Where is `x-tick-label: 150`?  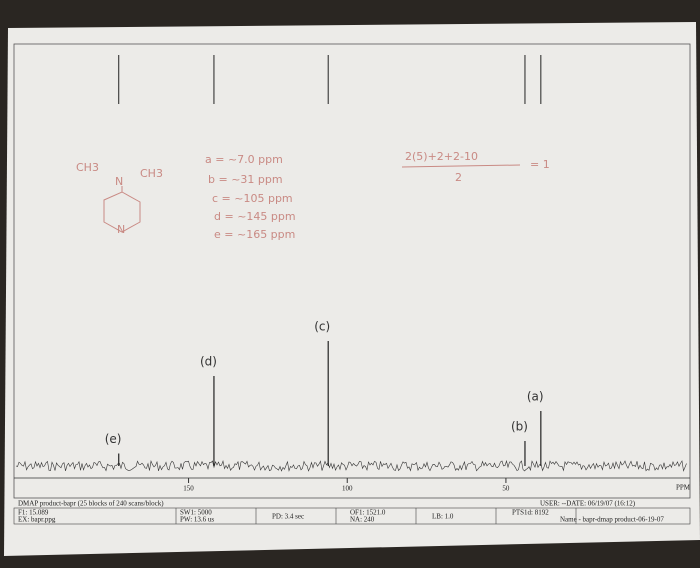 x-tick-label: 150 is located at coordinates (188, 489).